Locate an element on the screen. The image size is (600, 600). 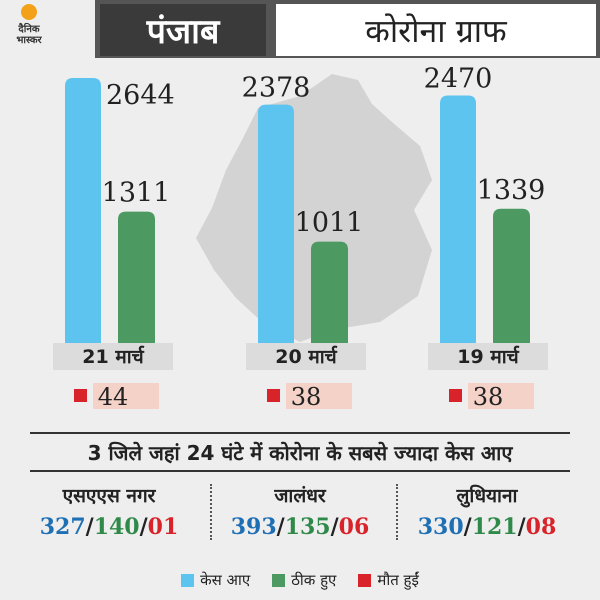
district-recovered: 121 is located at coordinates (494, 527).